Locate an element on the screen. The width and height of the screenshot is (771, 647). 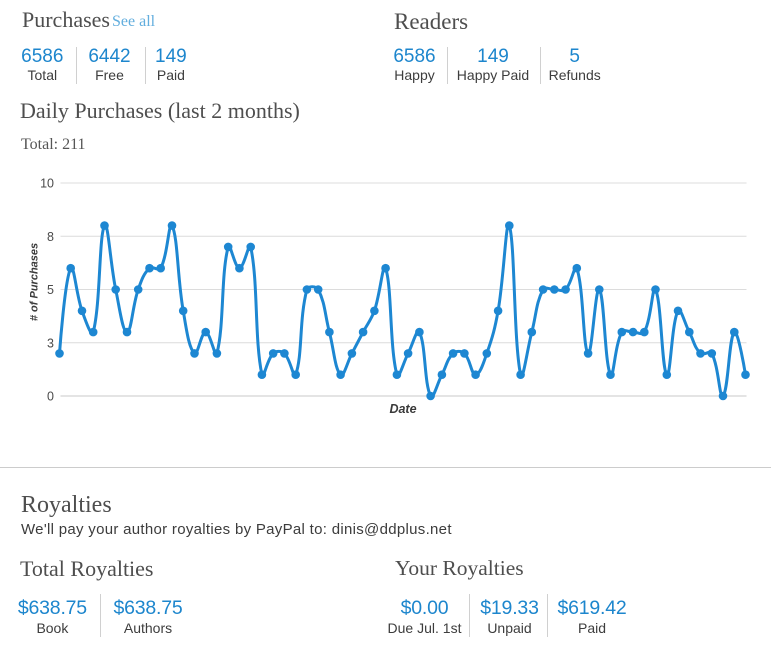
svg-text: 3 is located at coordinates (50, 343).